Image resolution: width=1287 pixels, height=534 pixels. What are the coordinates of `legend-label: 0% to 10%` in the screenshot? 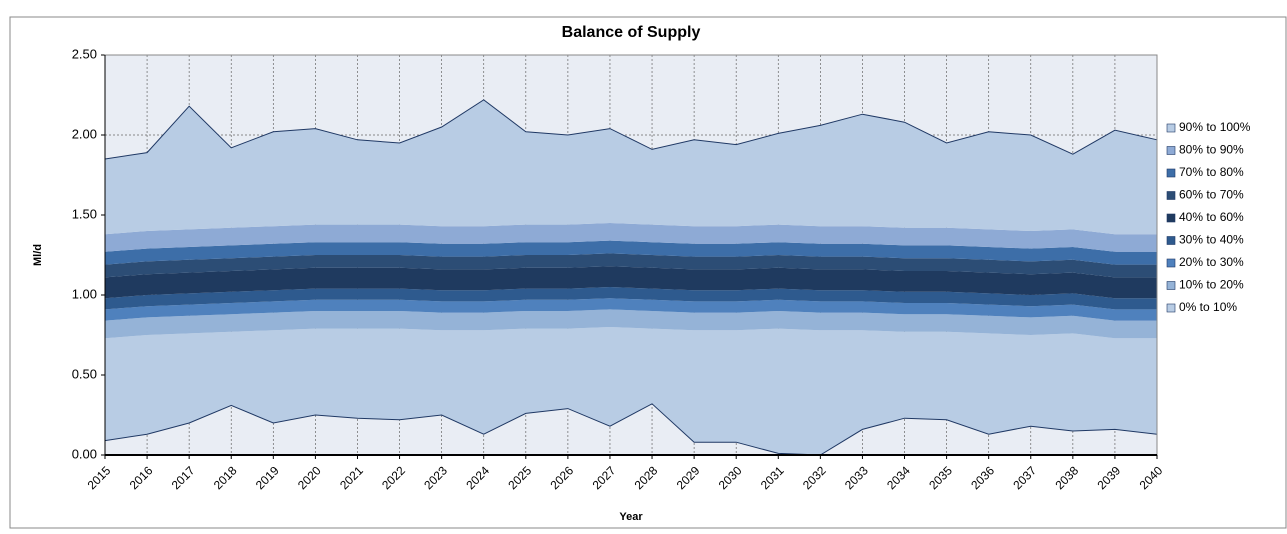 It's located at (1208, 307).